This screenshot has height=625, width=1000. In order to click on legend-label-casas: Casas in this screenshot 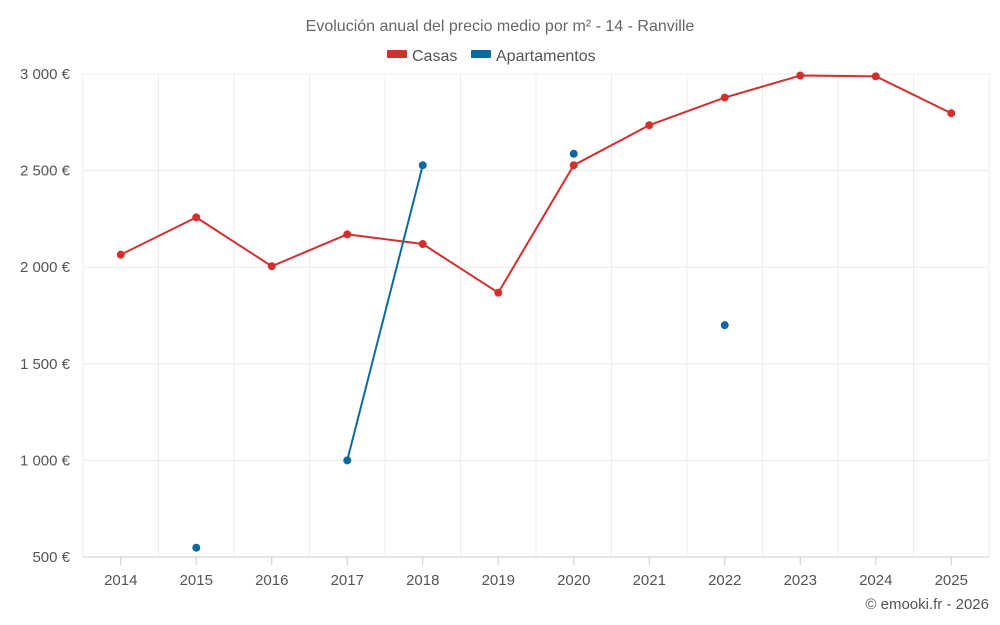, I will do `click(434, 56)`.